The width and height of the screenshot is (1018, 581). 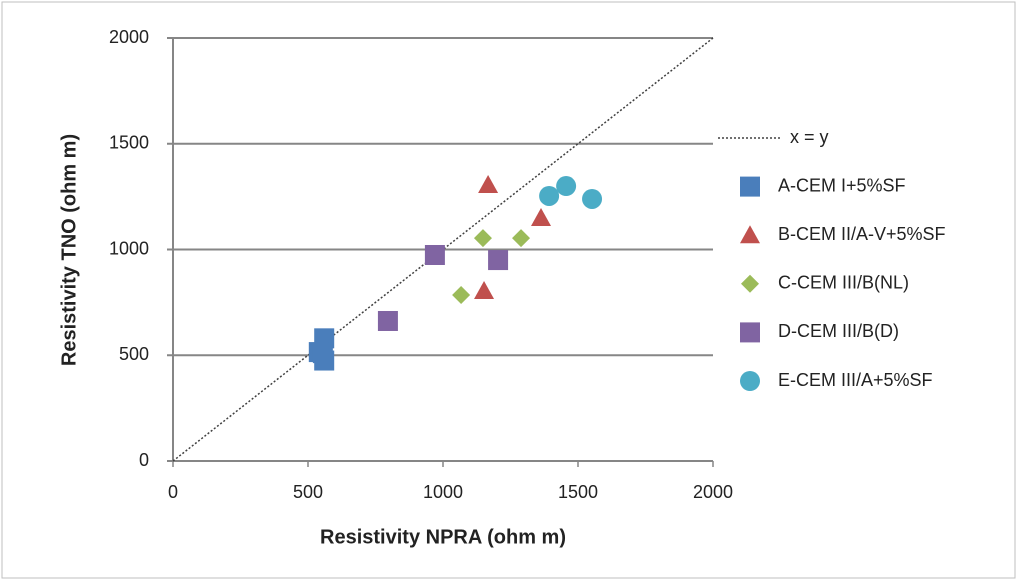 What do you see at coordinates (173, 492) in the screenshot?
I see `x-tick-label: 0` at bounding box center [173, 492].